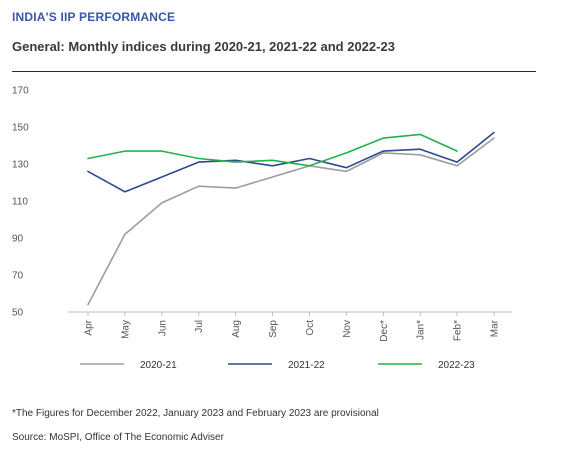 This screenshot has height=464, width=578. I want to click on x-tick-label: Sep, so click(273, 329).